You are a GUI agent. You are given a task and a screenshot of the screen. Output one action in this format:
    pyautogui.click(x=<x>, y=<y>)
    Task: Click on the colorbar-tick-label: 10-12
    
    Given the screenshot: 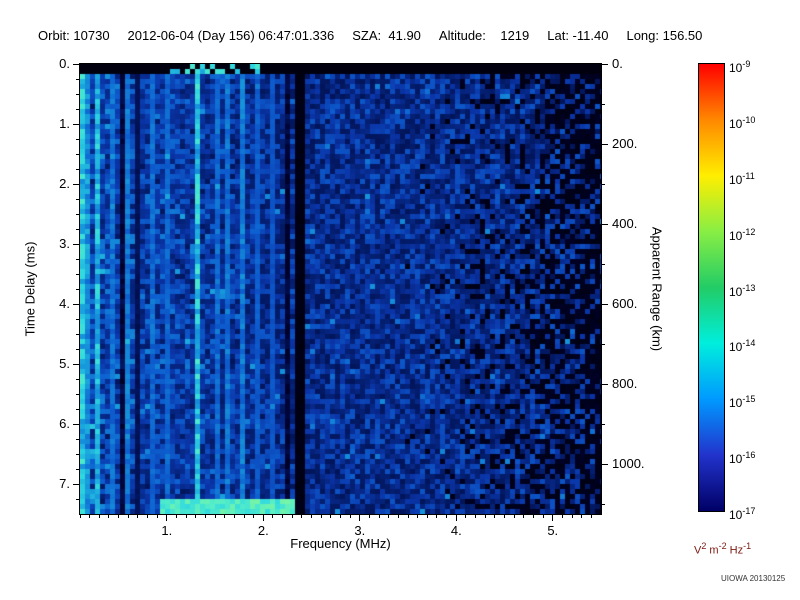 What is the action you would take?
    pyautogui.click(x=742, y=234)
    